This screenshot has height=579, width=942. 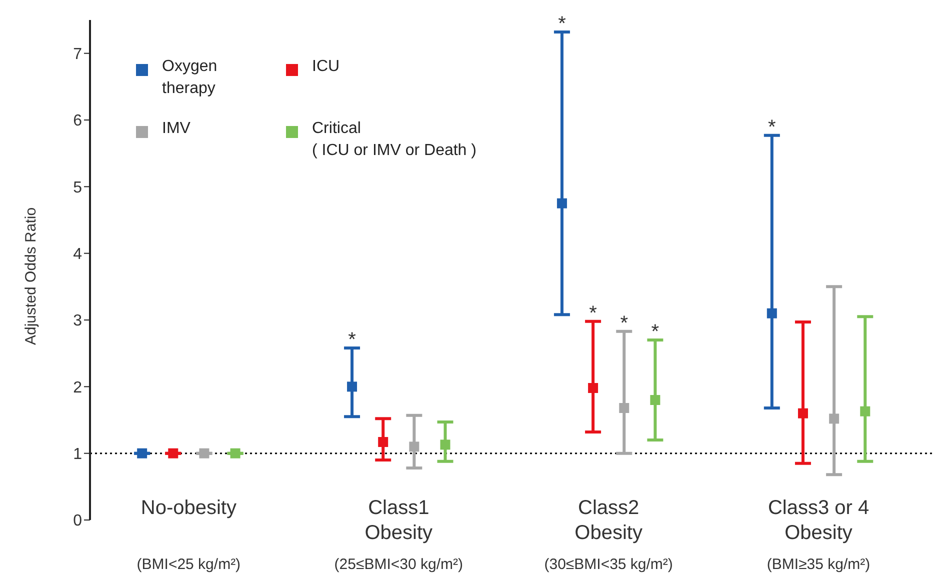 I want to click on category-label: No-obesity (BMI<25 kg/m²), so click(x=188, y=535).